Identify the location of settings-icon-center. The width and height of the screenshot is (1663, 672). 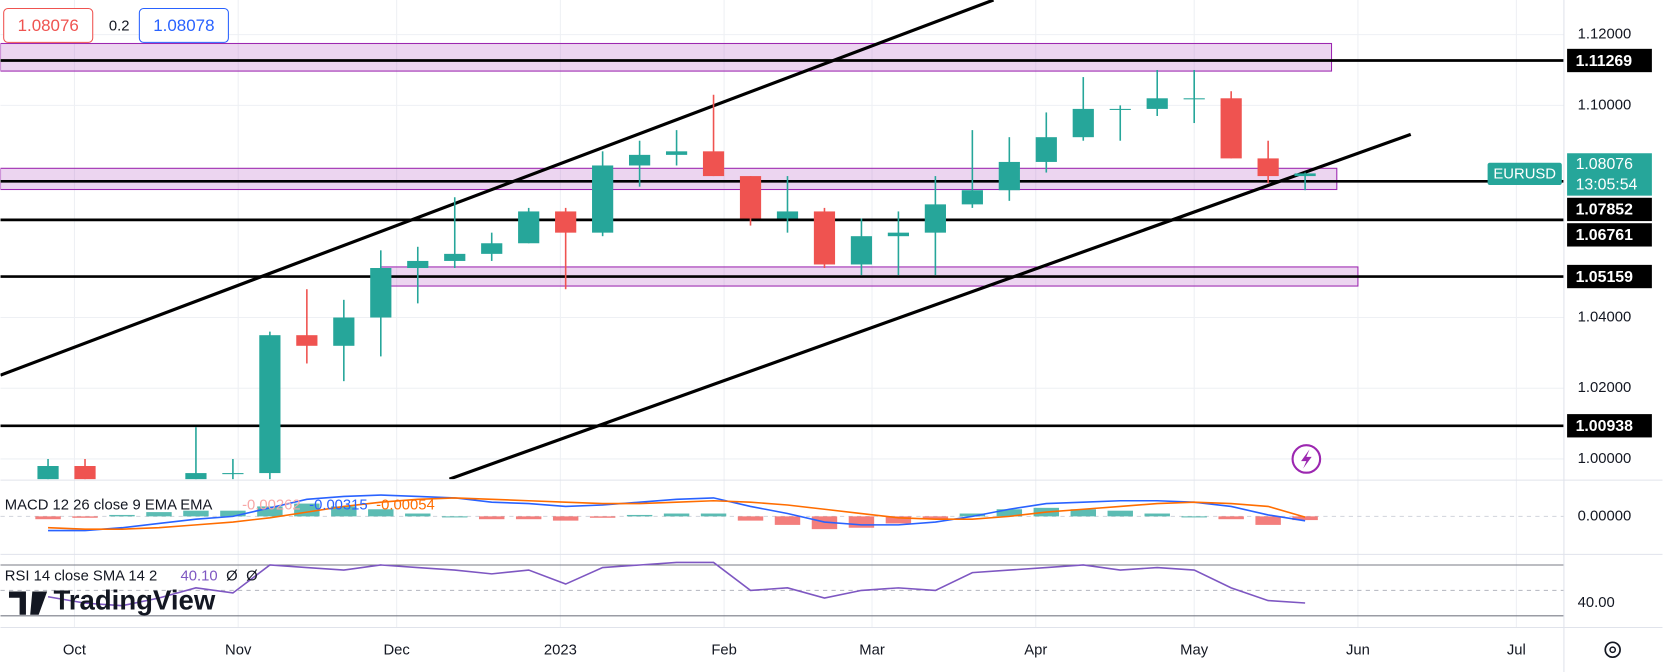
(1613, 650).